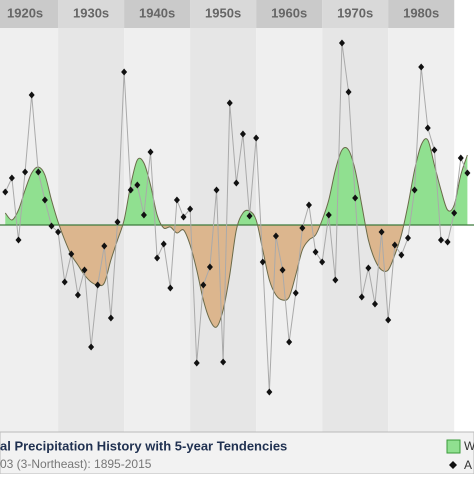 Image resolution: width=474 pixels, height=479 pixels. I want to click on x-tick-label: 1980s, so click(421, 12).